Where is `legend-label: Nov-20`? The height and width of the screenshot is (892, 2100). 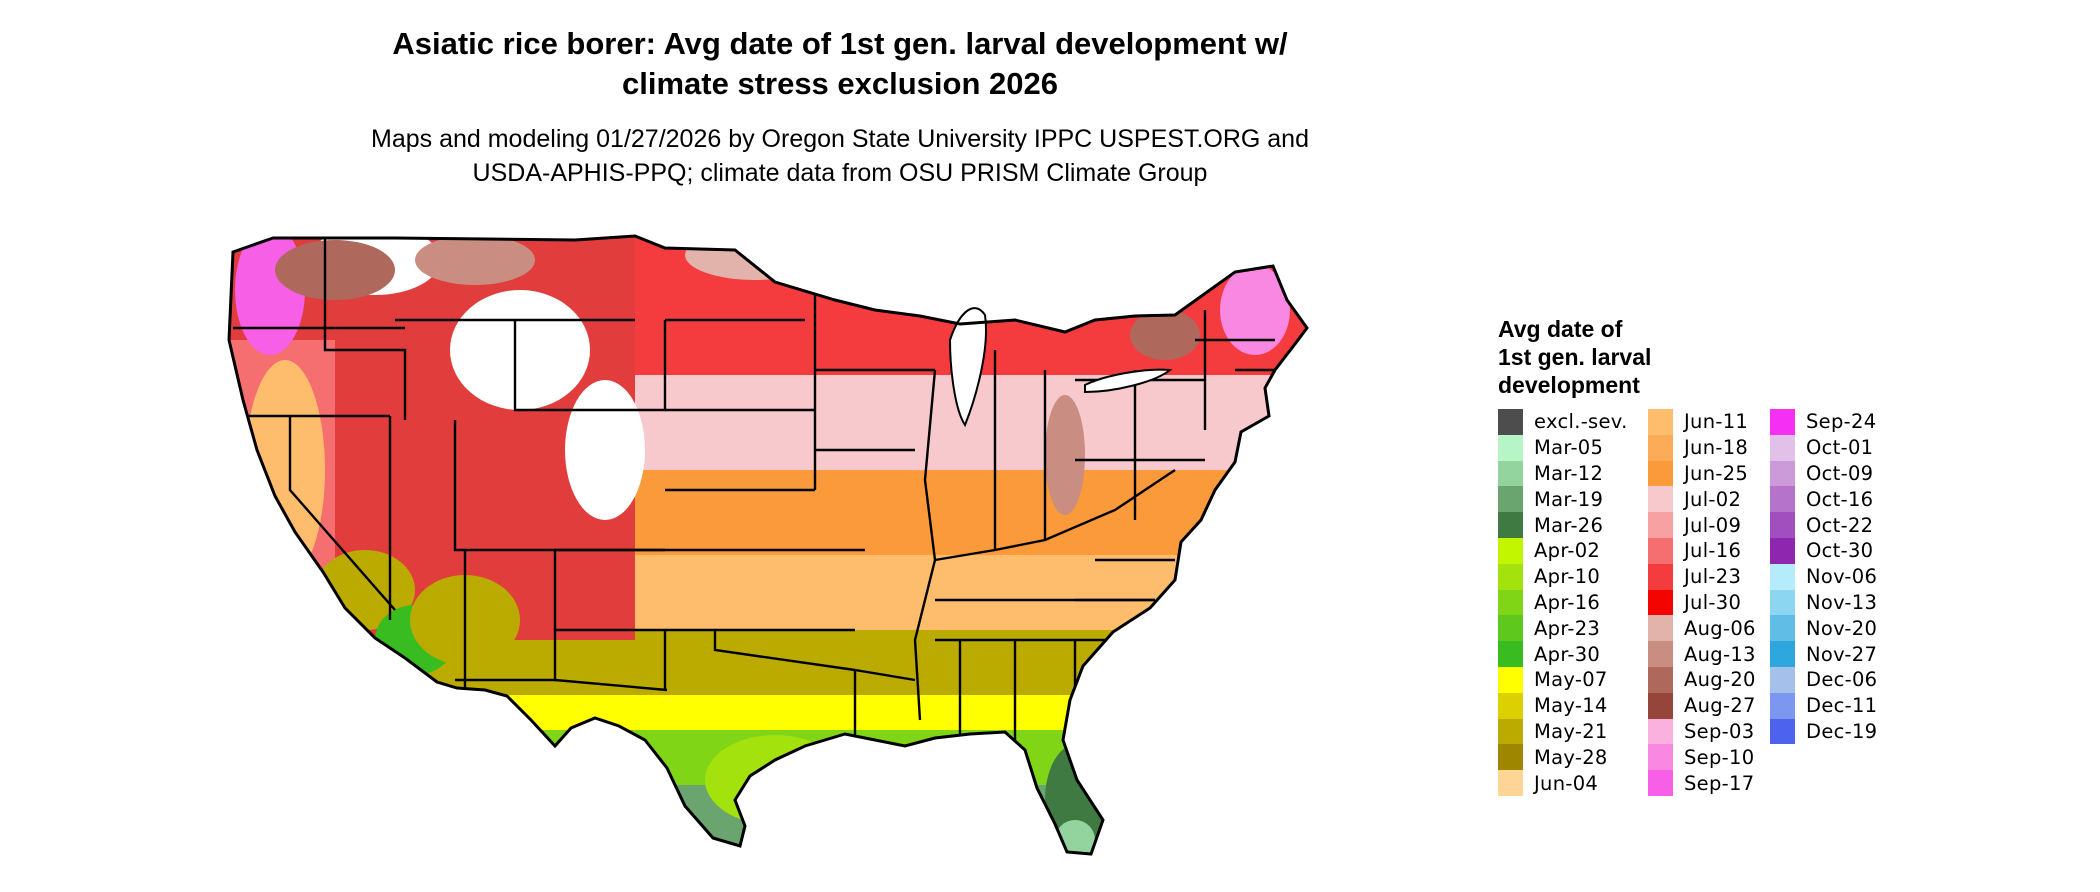
legend-label: Nov-20 is located at coordinates (1842, 628).